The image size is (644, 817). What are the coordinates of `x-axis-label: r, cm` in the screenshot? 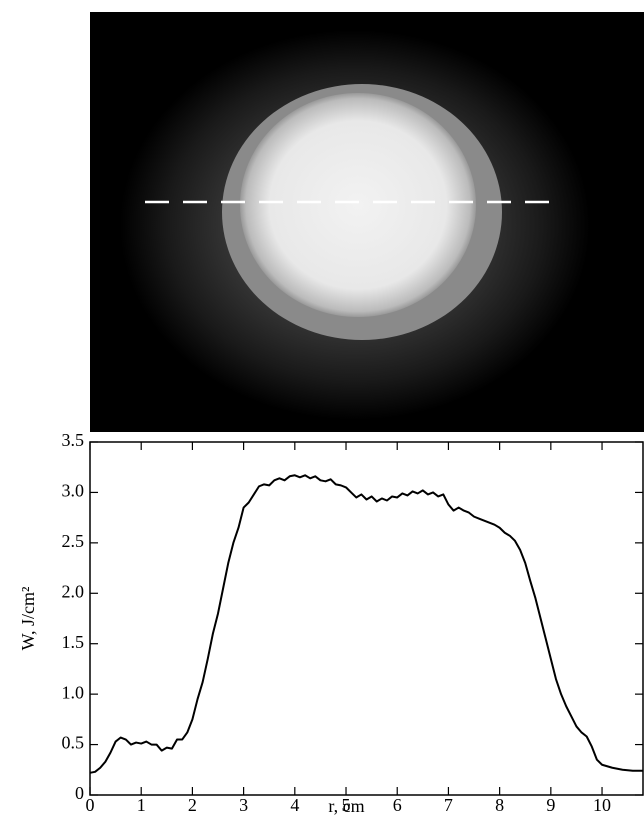 It's located at (346, 806).